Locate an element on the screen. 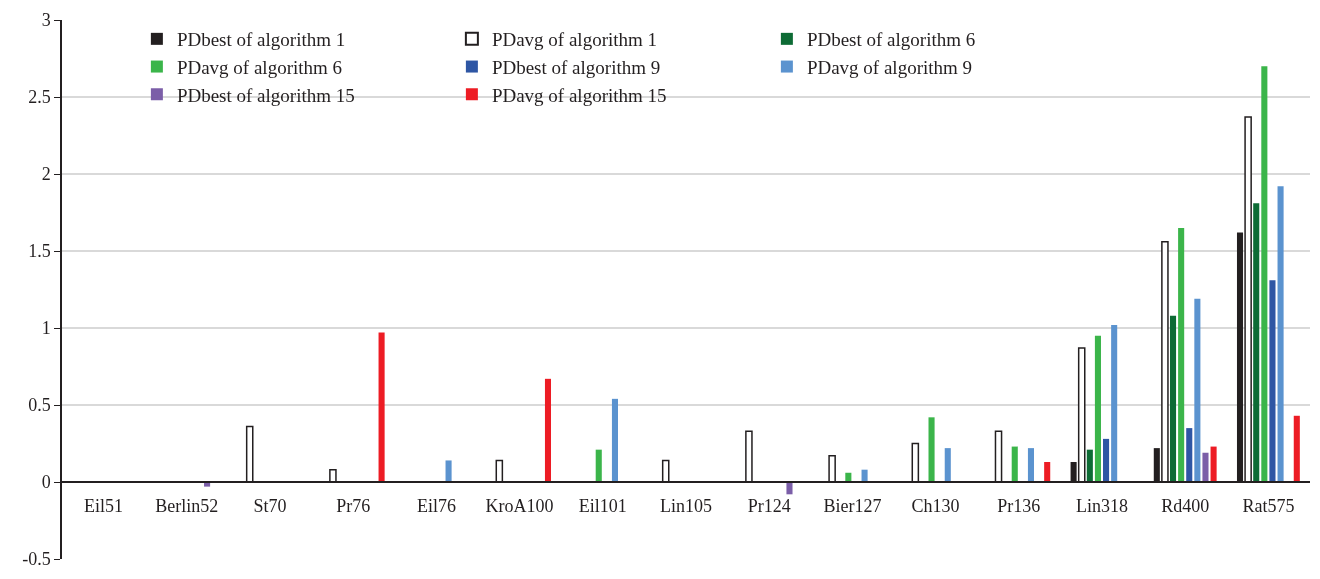  legend-label: PDbest of algorithm 1 is located at coordinates (261, 40).